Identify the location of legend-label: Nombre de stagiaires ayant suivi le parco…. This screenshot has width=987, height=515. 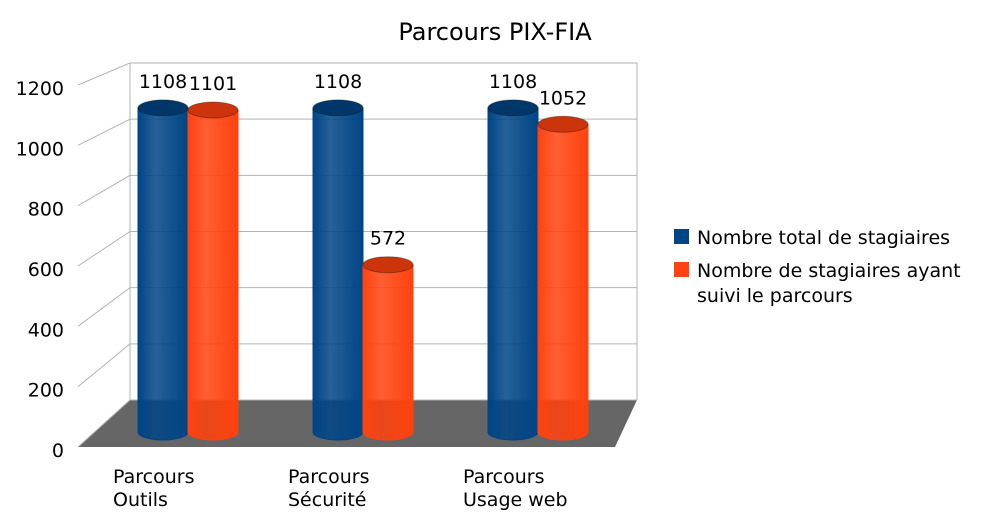
(829, 283).